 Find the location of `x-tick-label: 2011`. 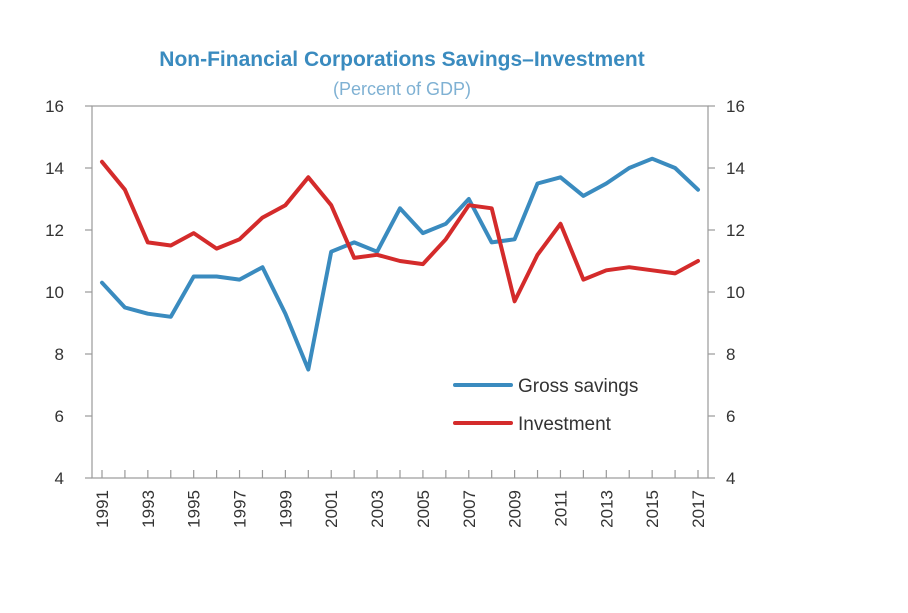

x-tick-label: 2011 is located at coordinates (560, 508).